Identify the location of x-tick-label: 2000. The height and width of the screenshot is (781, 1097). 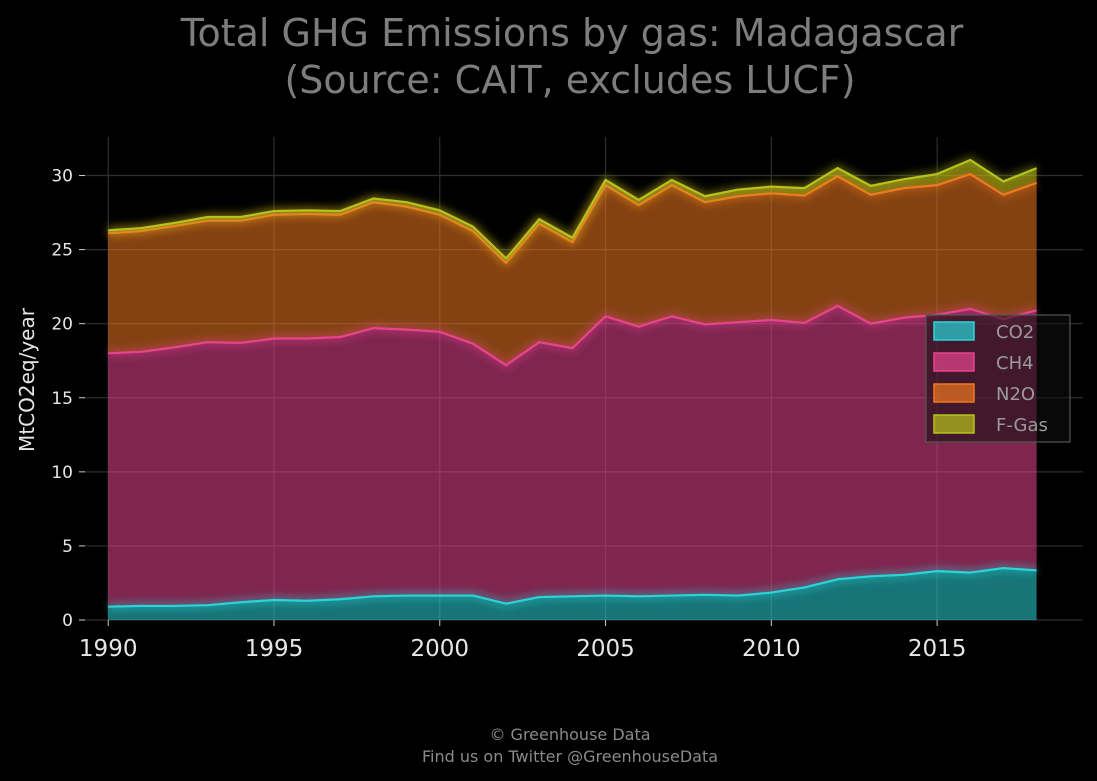
(439, 649).